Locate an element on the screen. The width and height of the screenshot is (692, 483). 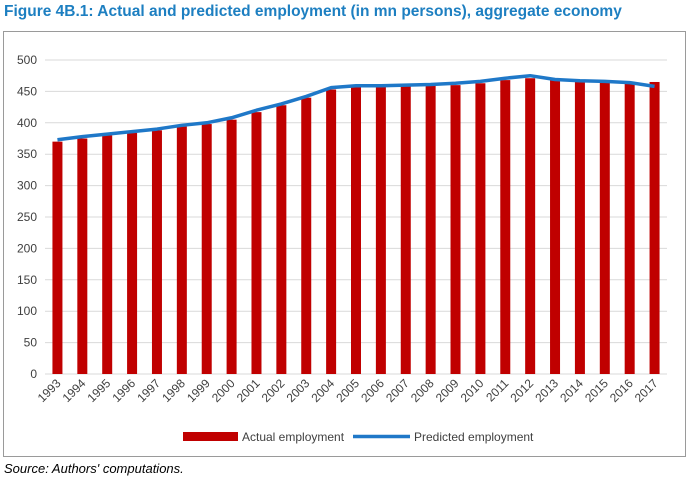
line-predicted is located at coordinates (356, 107).